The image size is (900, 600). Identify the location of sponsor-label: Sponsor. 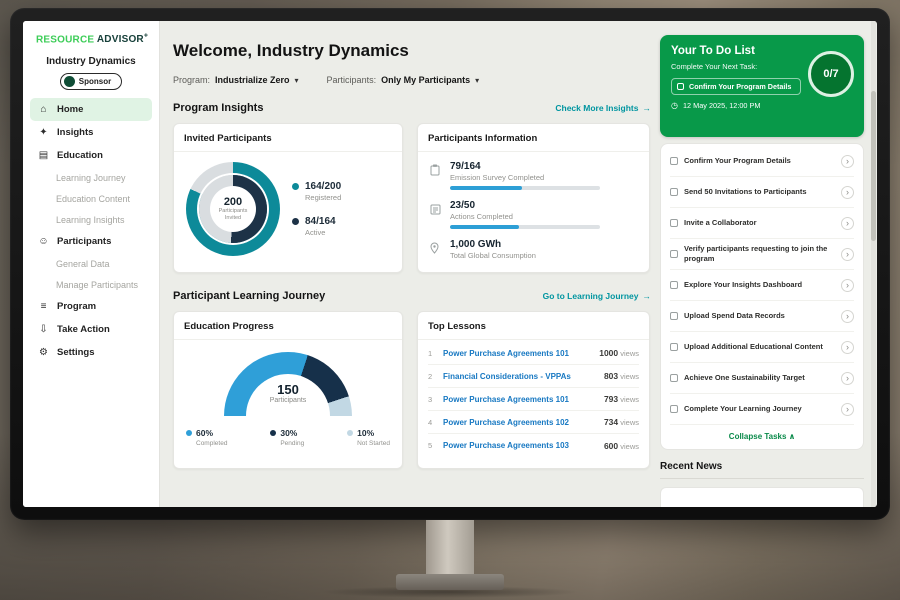
(95, 82).